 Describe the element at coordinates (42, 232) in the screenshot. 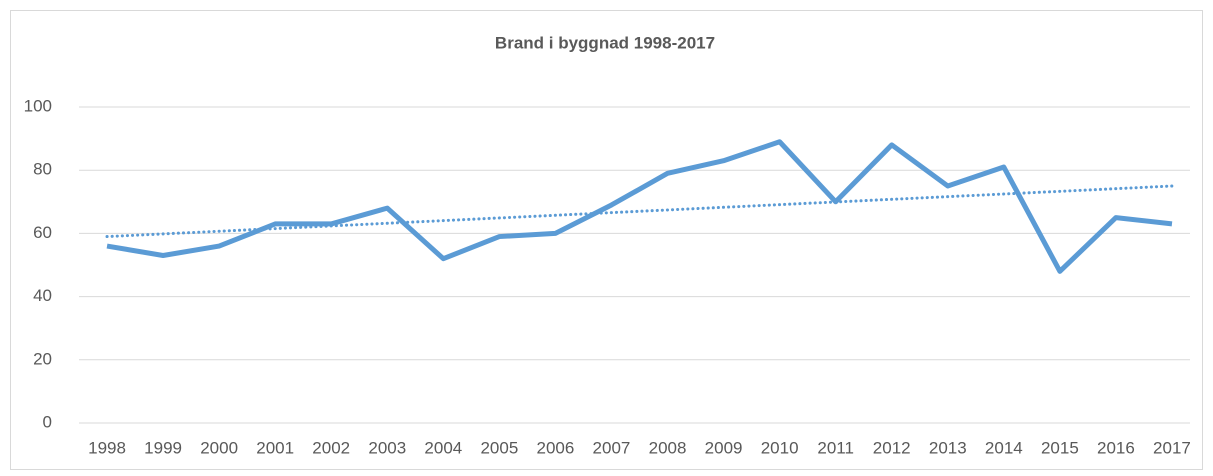

I see `y-tick-label: 60` at that location.